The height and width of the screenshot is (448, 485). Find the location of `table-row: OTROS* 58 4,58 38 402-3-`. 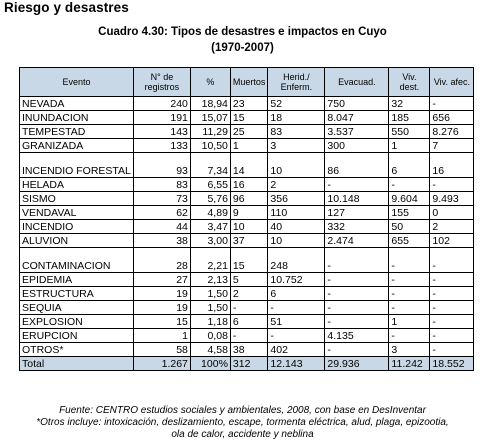

table-row: OTROS* 58 4,58 38 402-3- is located at coordinates (247, 349).